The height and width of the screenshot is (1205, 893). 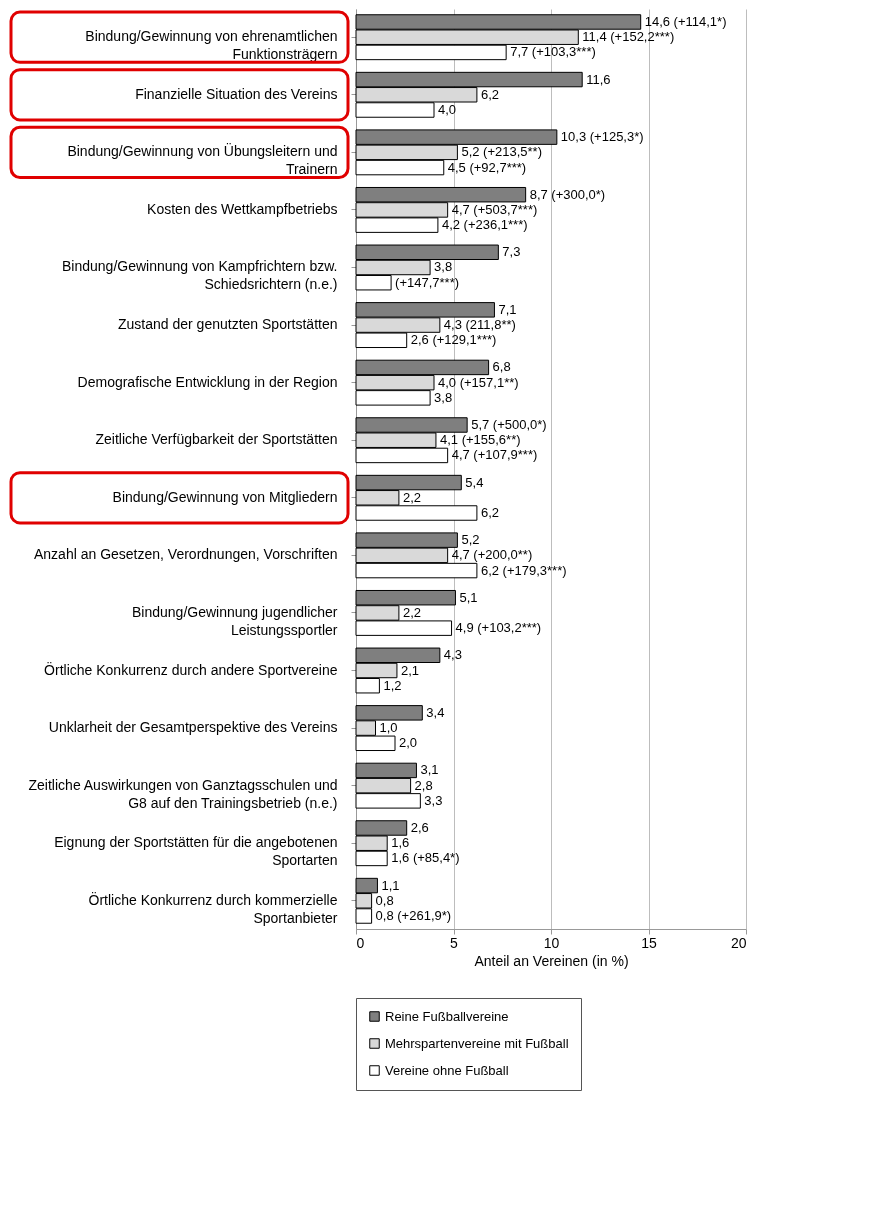 I want to click on data-label: 14,6 (+114,1*), so click(x=685, y=21).